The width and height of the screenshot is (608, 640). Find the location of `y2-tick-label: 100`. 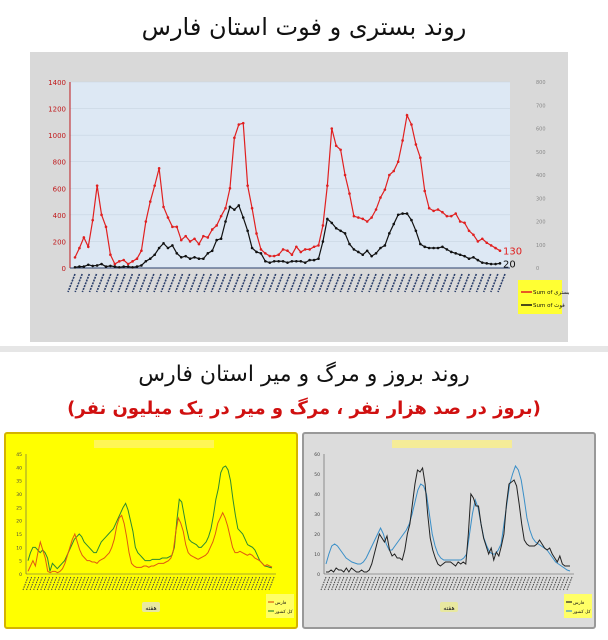

y2-tick-label: 100 is located at coordinates (541, 246).